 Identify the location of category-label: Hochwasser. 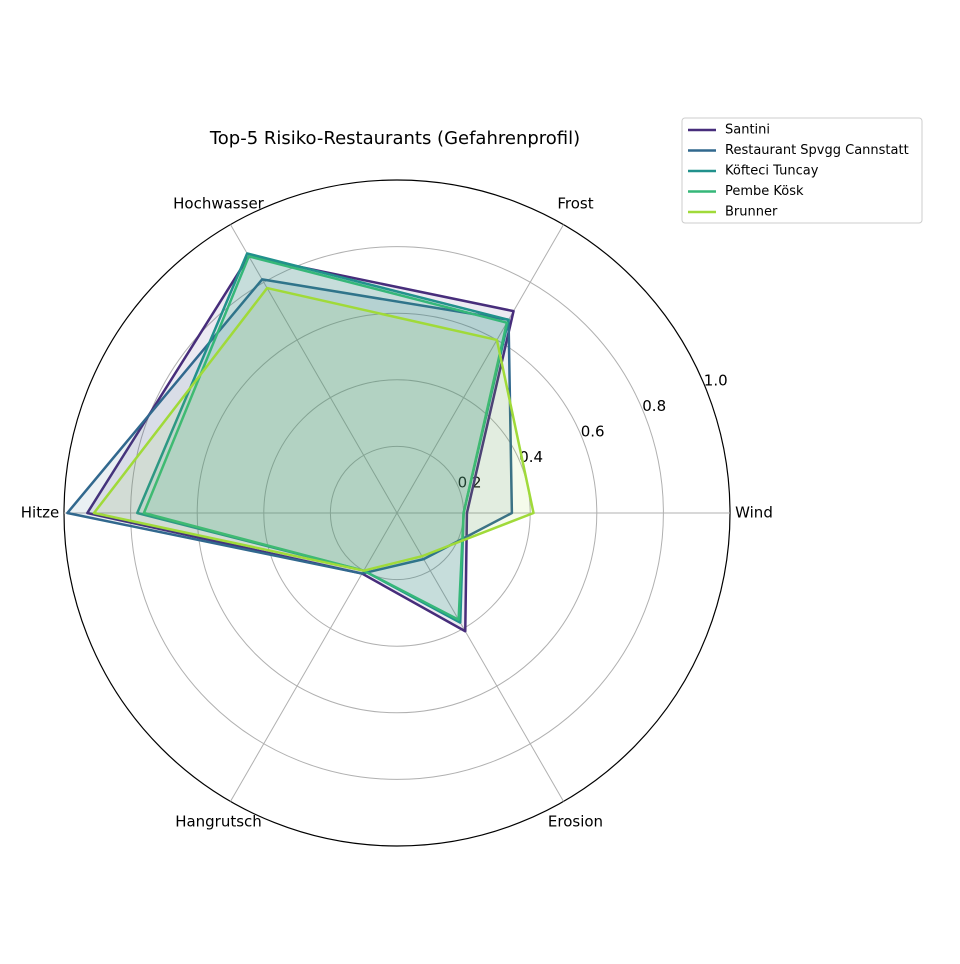
(219, 203).